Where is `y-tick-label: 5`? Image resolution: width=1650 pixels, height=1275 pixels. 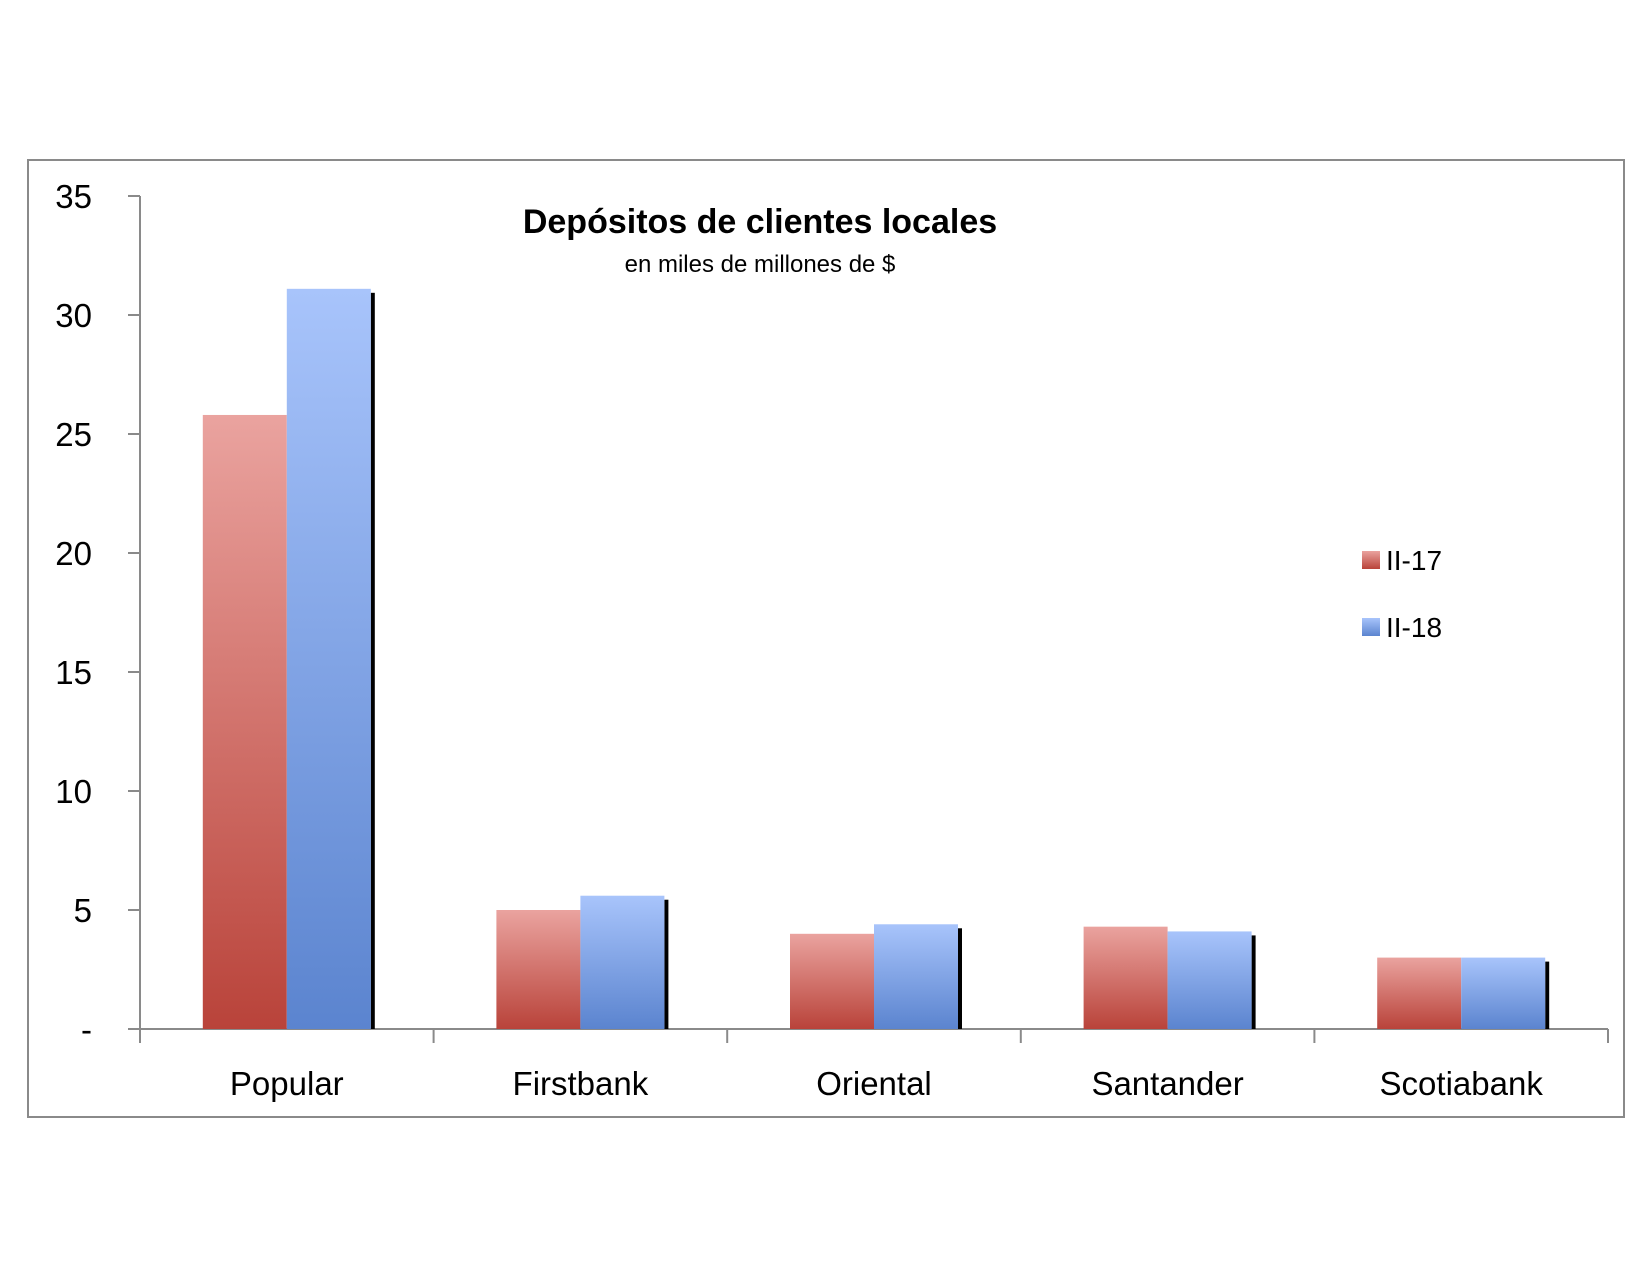 y-tick-label: 5 is located at coordinates (83, 910).